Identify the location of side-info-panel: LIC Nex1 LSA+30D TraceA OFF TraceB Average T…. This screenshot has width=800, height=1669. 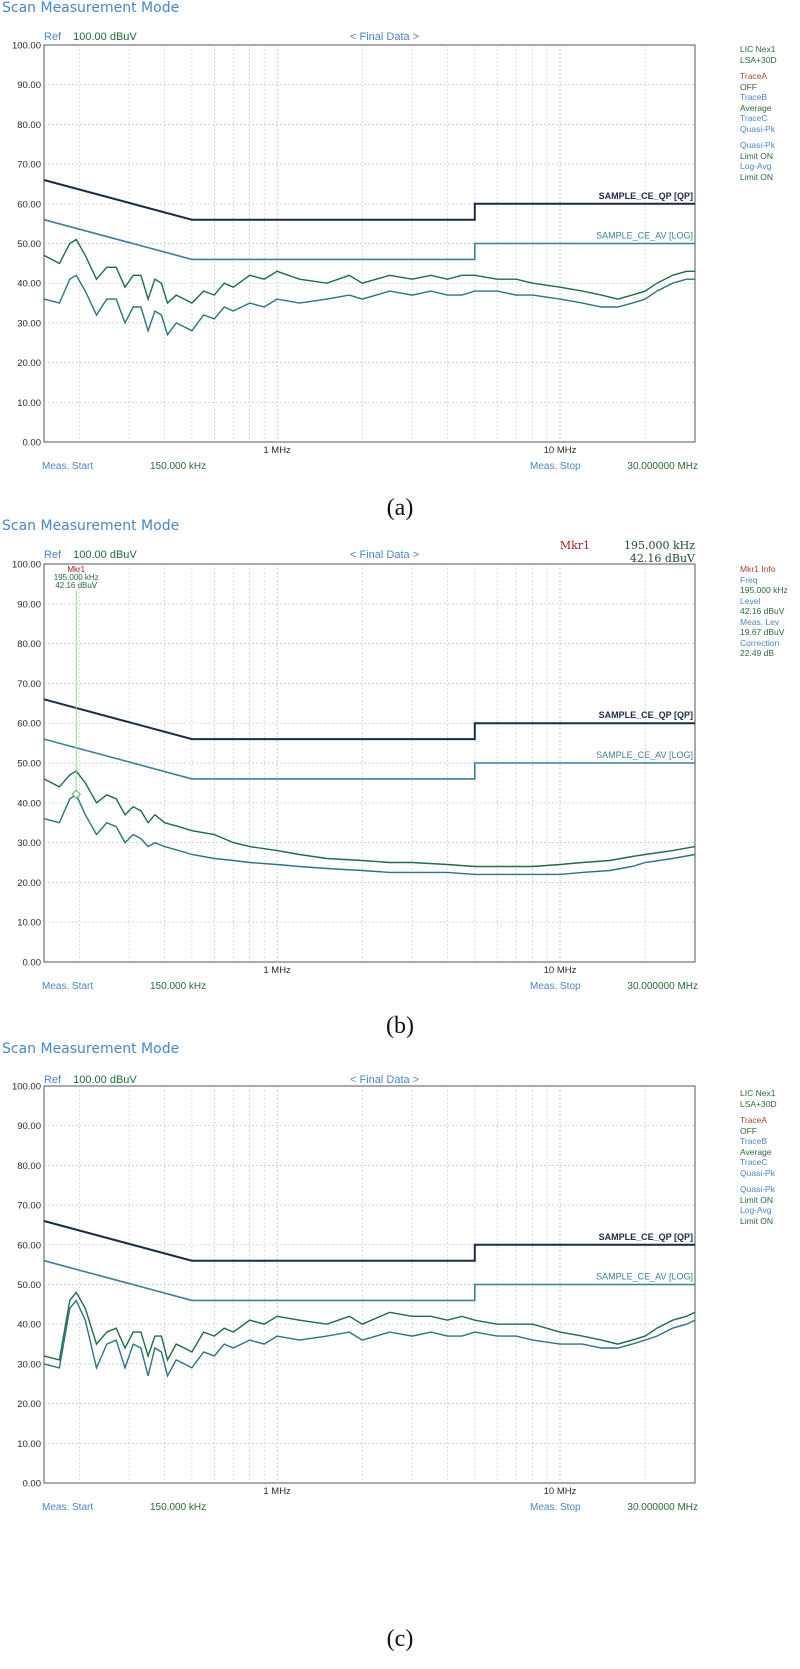
(758, 1157).